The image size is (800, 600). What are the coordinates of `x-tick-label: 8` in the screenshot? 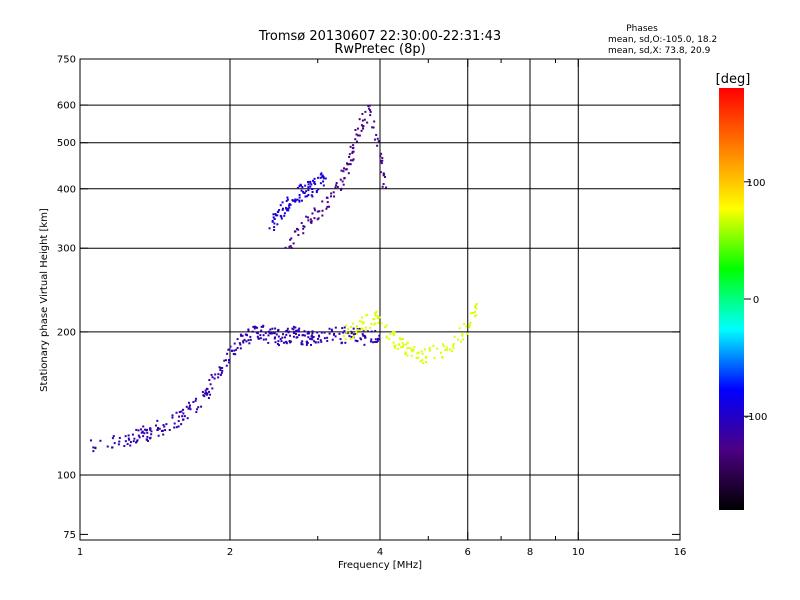 It's located at (530, 552).